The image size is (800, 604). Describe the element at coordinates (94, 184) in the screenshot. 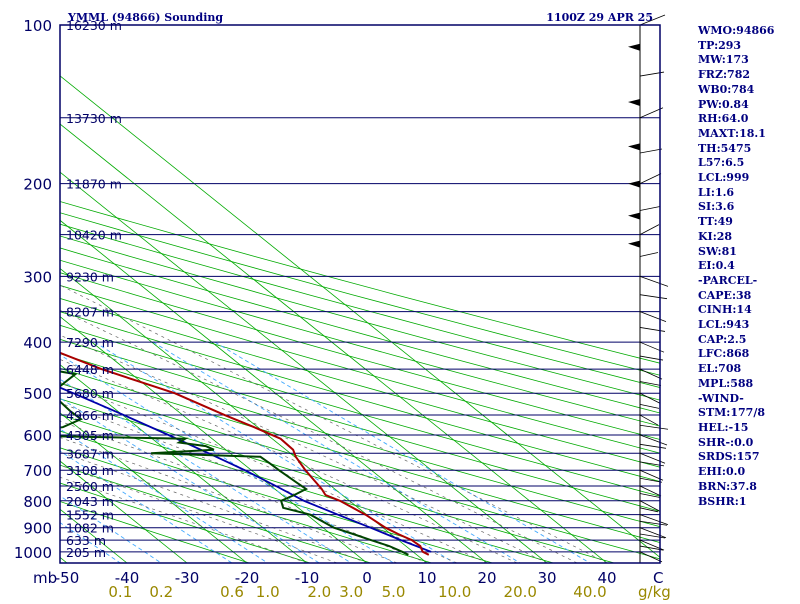

I see `height-label: 11870 m` at that location.